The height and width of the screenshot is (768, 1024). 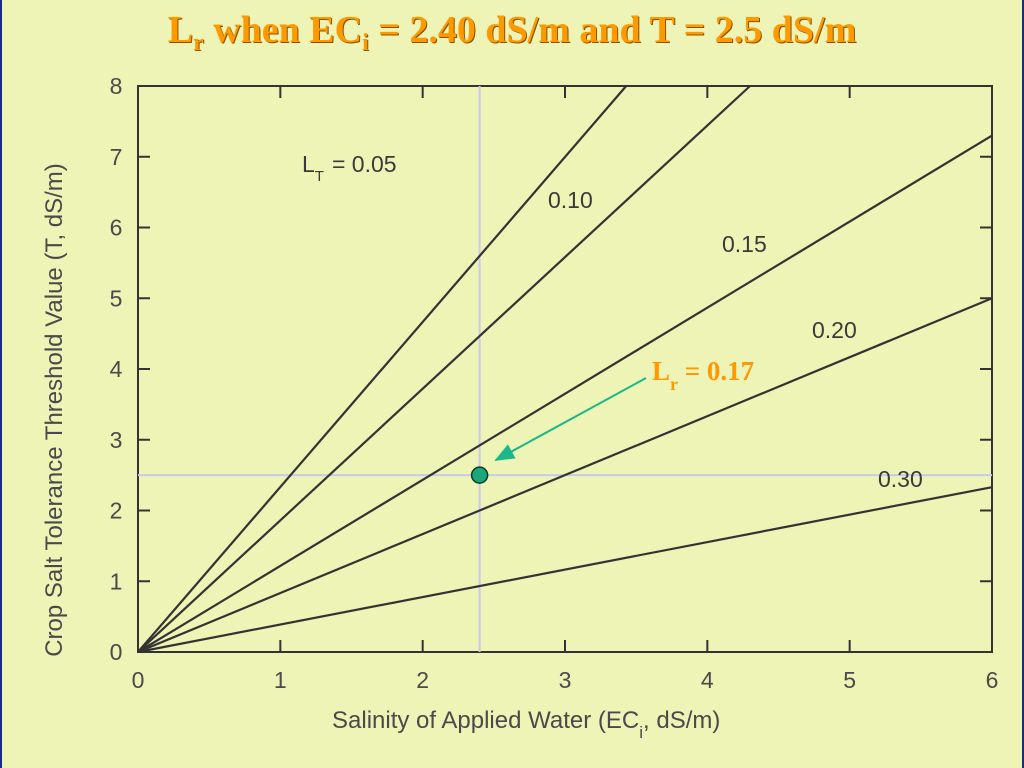 I want to click on operating-point, so click(x=479, y=475).